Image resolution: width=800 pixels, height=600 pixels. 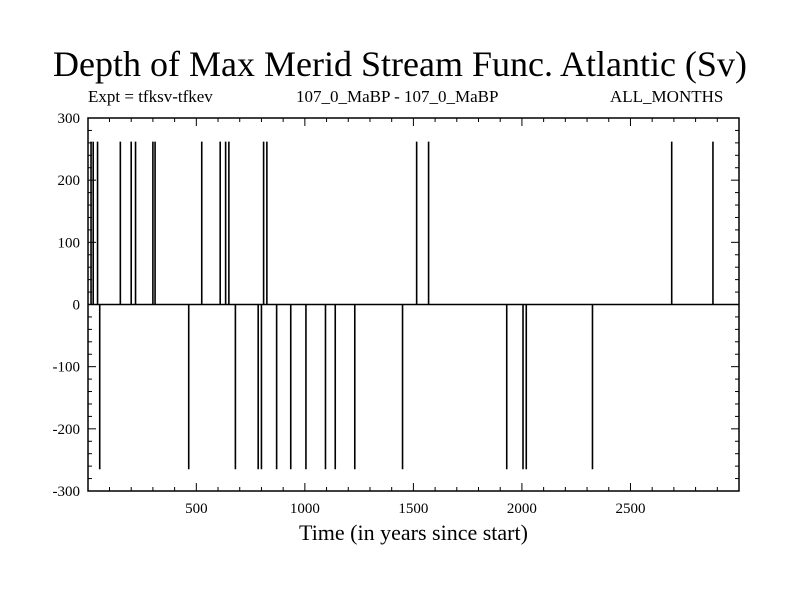 I want to click on x-tick-label: 2500, so click(x=630, y=509).